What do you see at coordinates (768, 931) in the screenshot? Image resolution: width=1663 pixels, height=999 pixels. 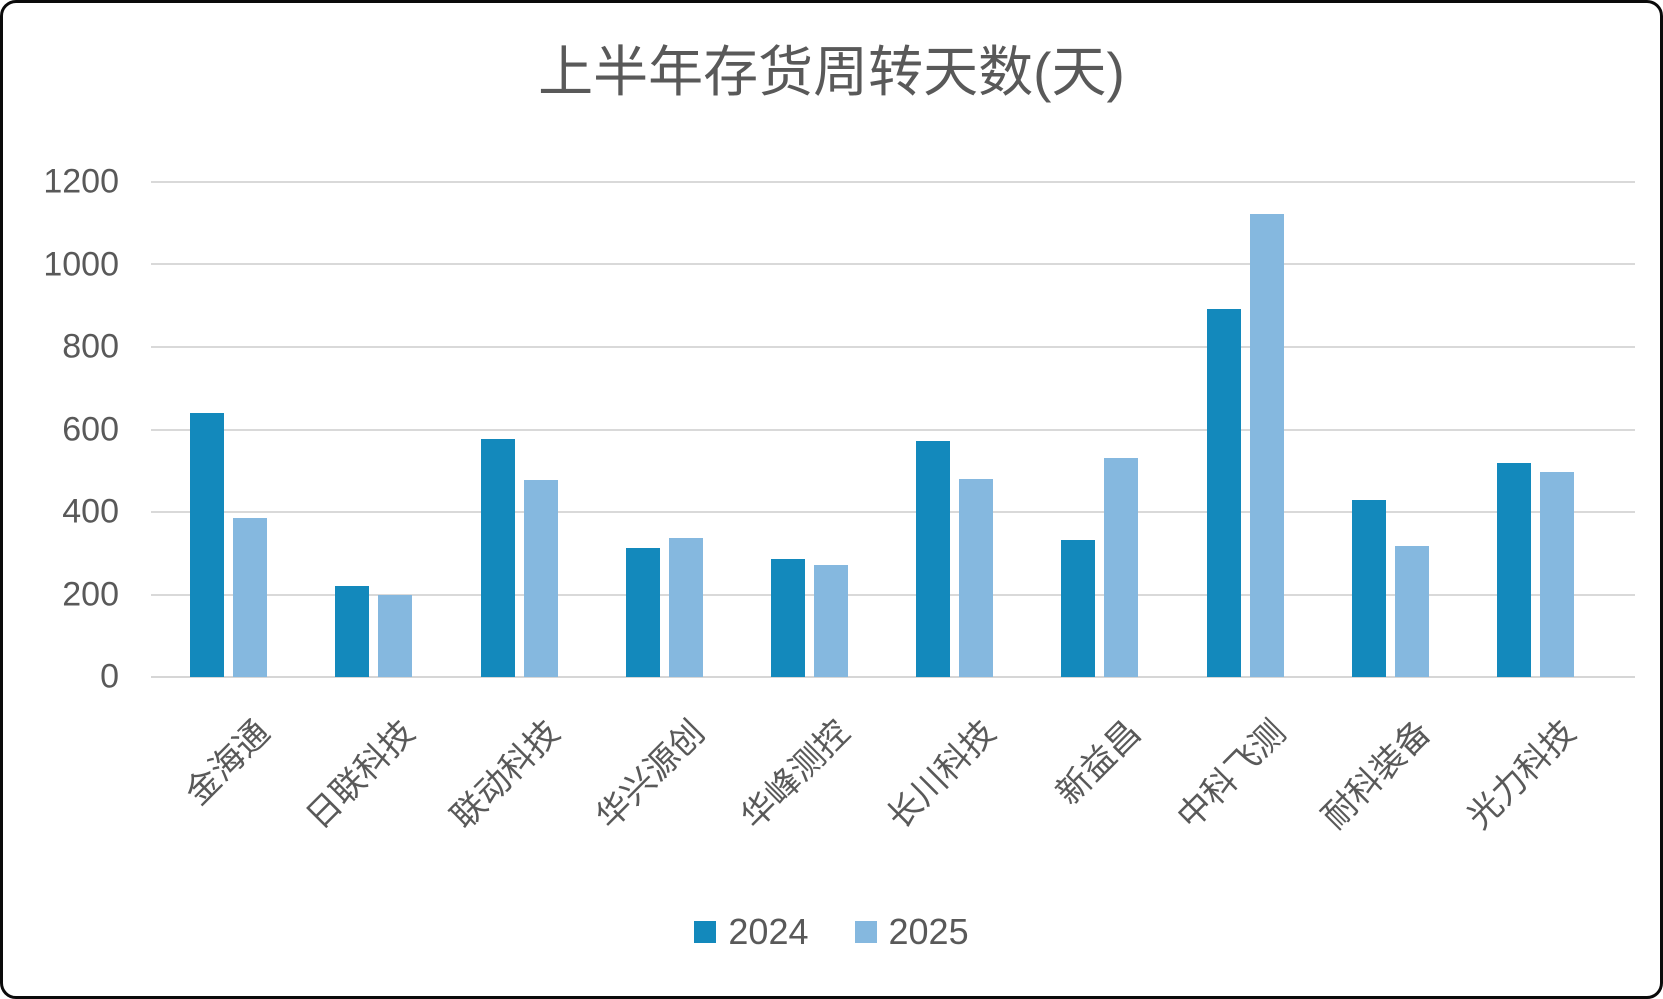 I see `legend-label-2024: 2024` at bounding box center [768, 931].